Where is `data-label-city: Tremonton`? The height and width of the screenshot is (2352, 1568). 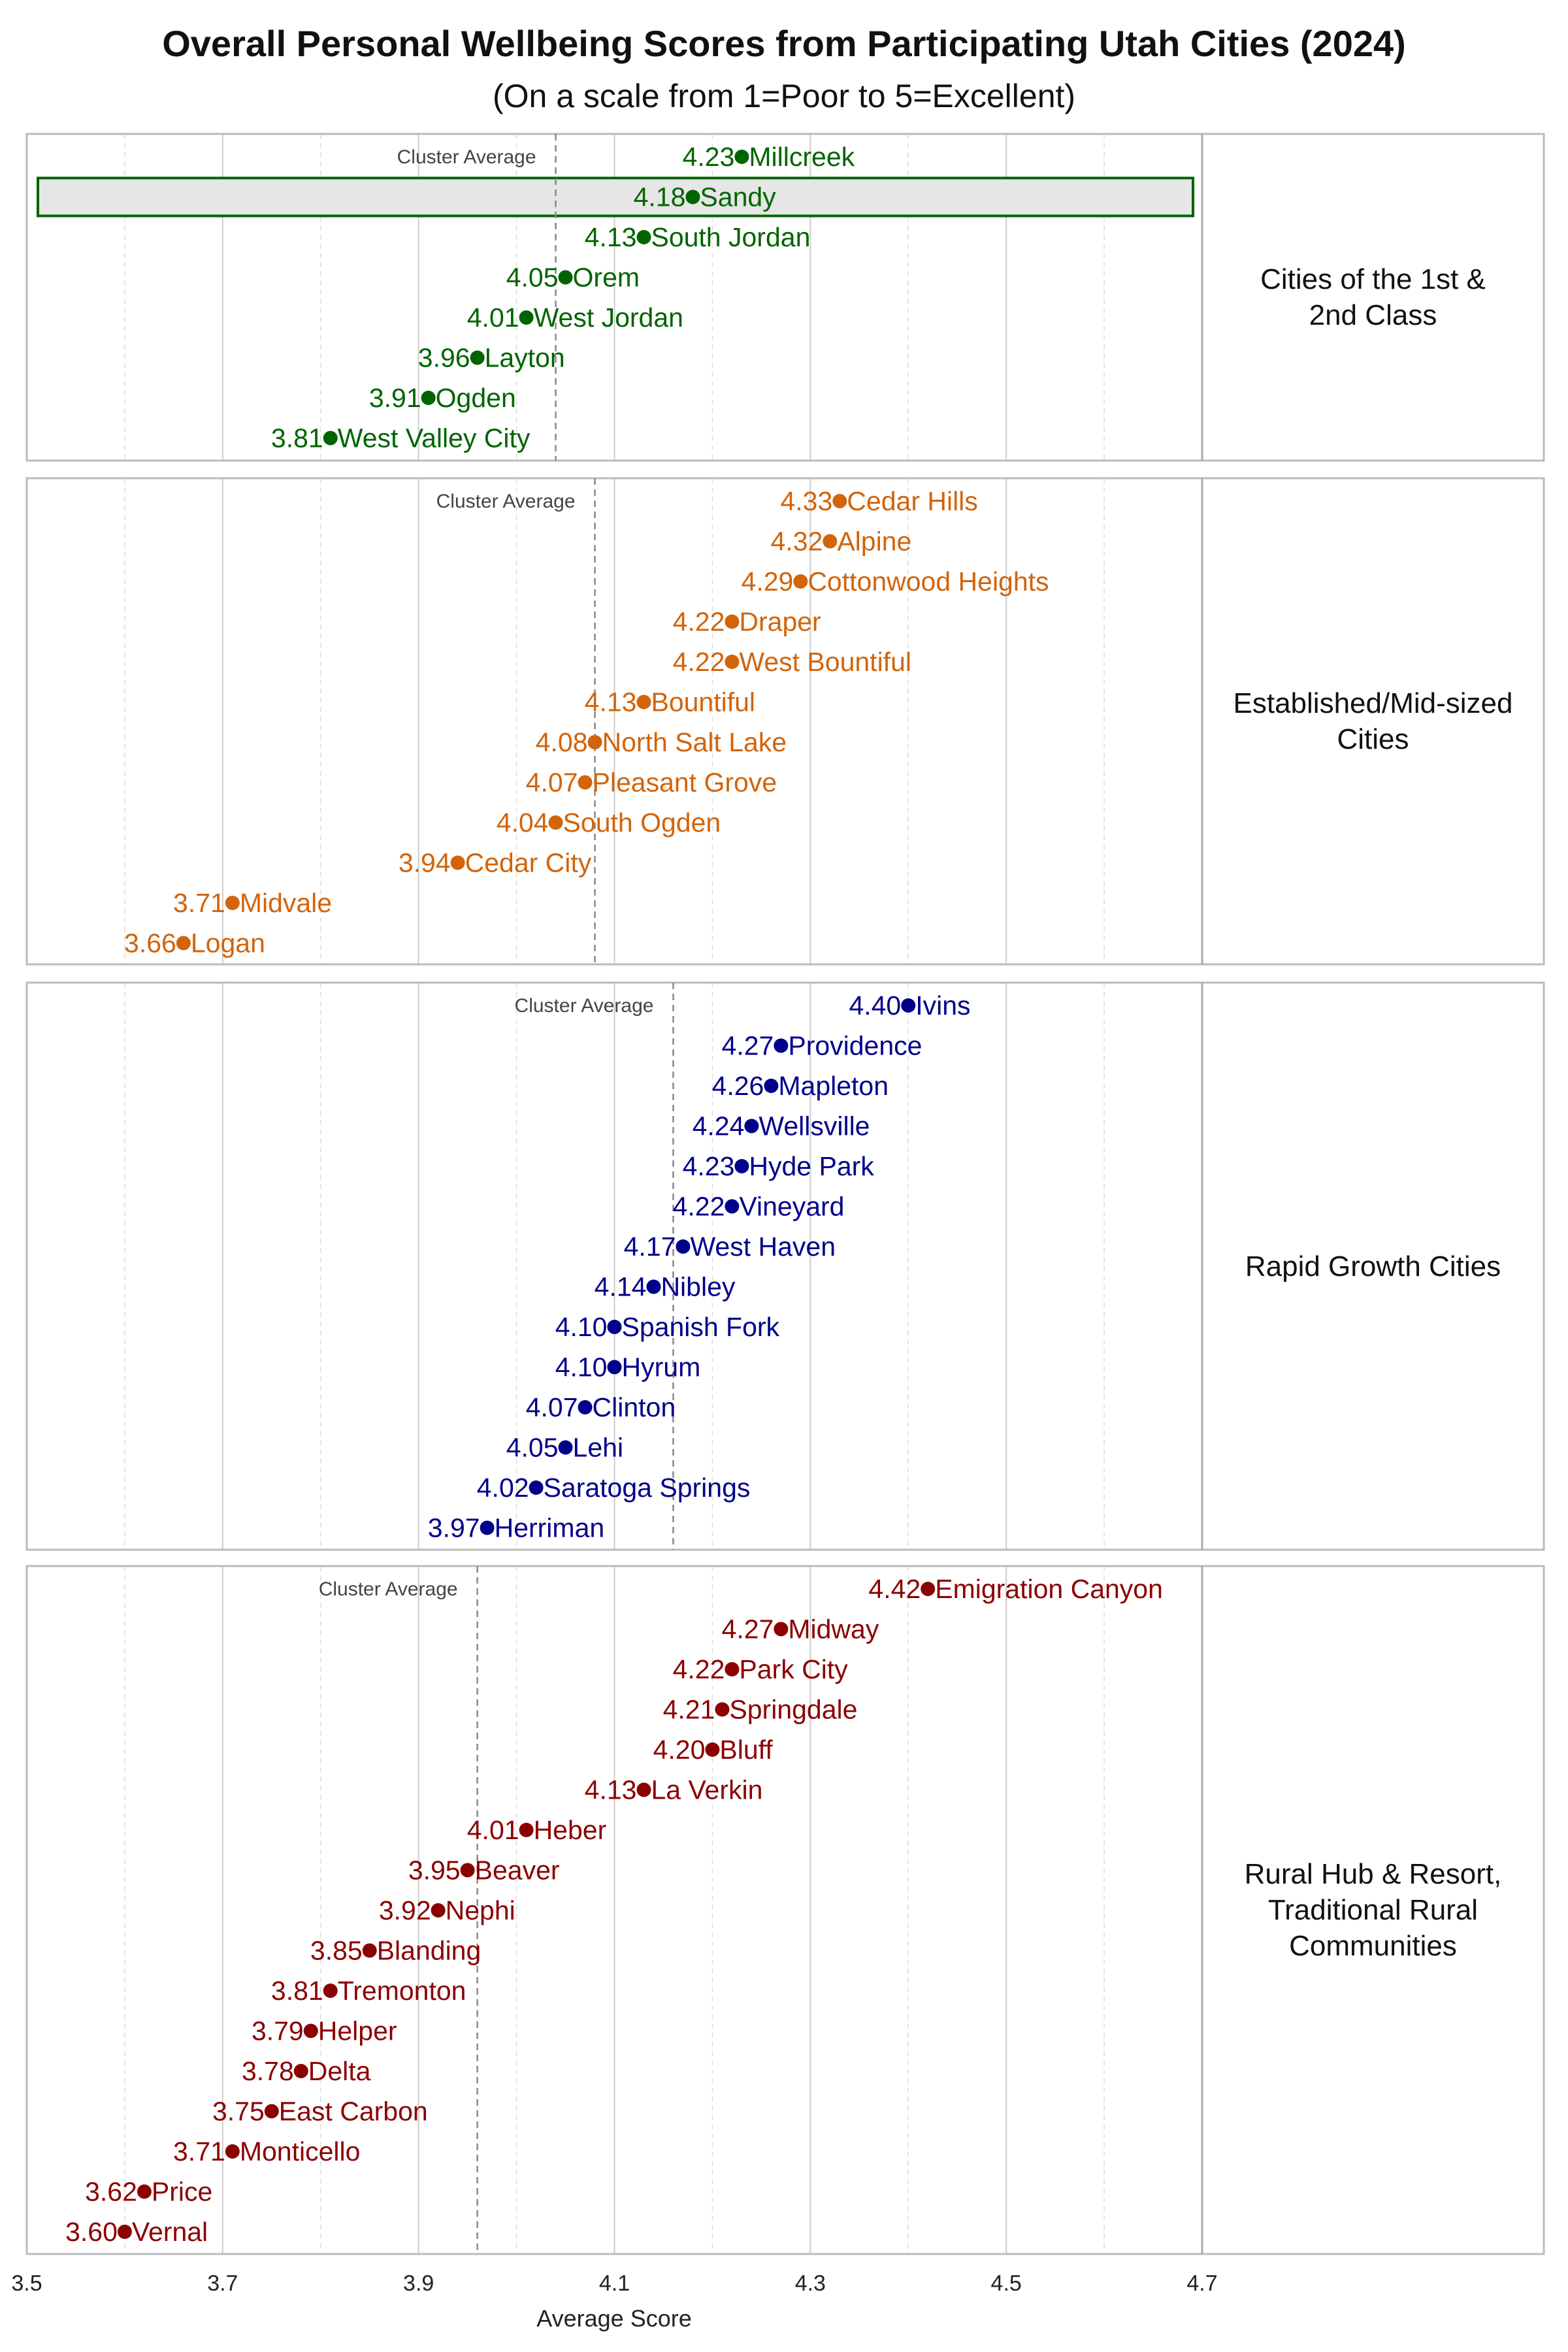
data-label-city: Tremonton is located at coordinates (402, 1991).